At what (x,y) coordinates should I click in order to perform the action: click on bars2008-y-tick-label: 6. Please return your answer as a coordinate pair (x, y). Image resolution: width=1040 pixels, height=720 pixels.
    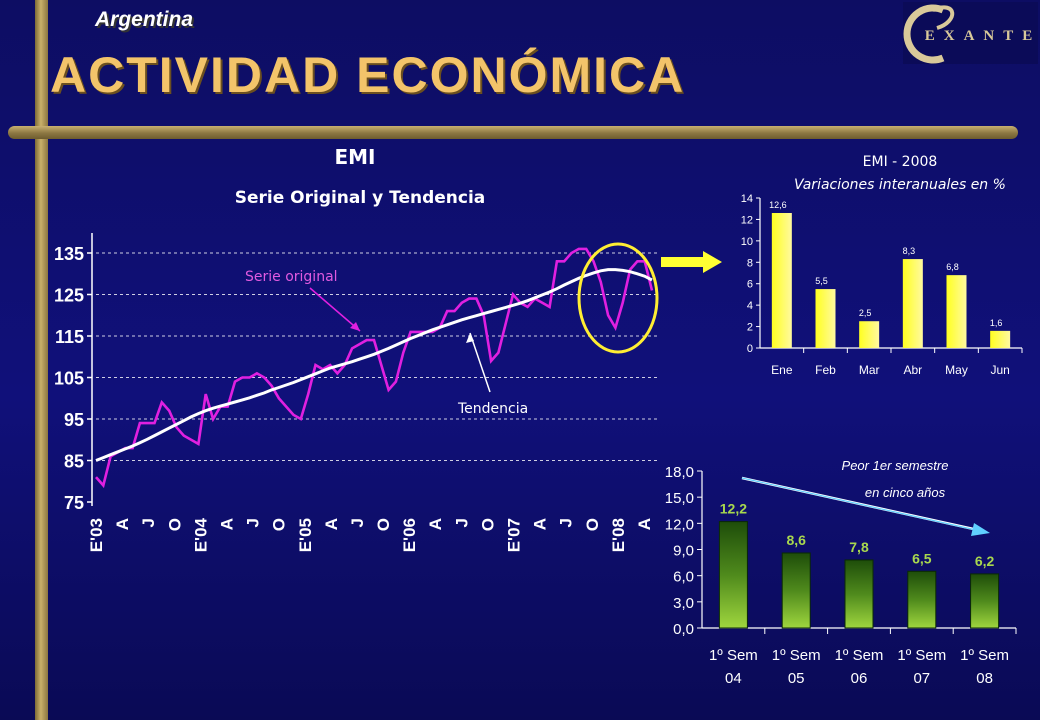
    Looking at the image, I should click on (750, 285).